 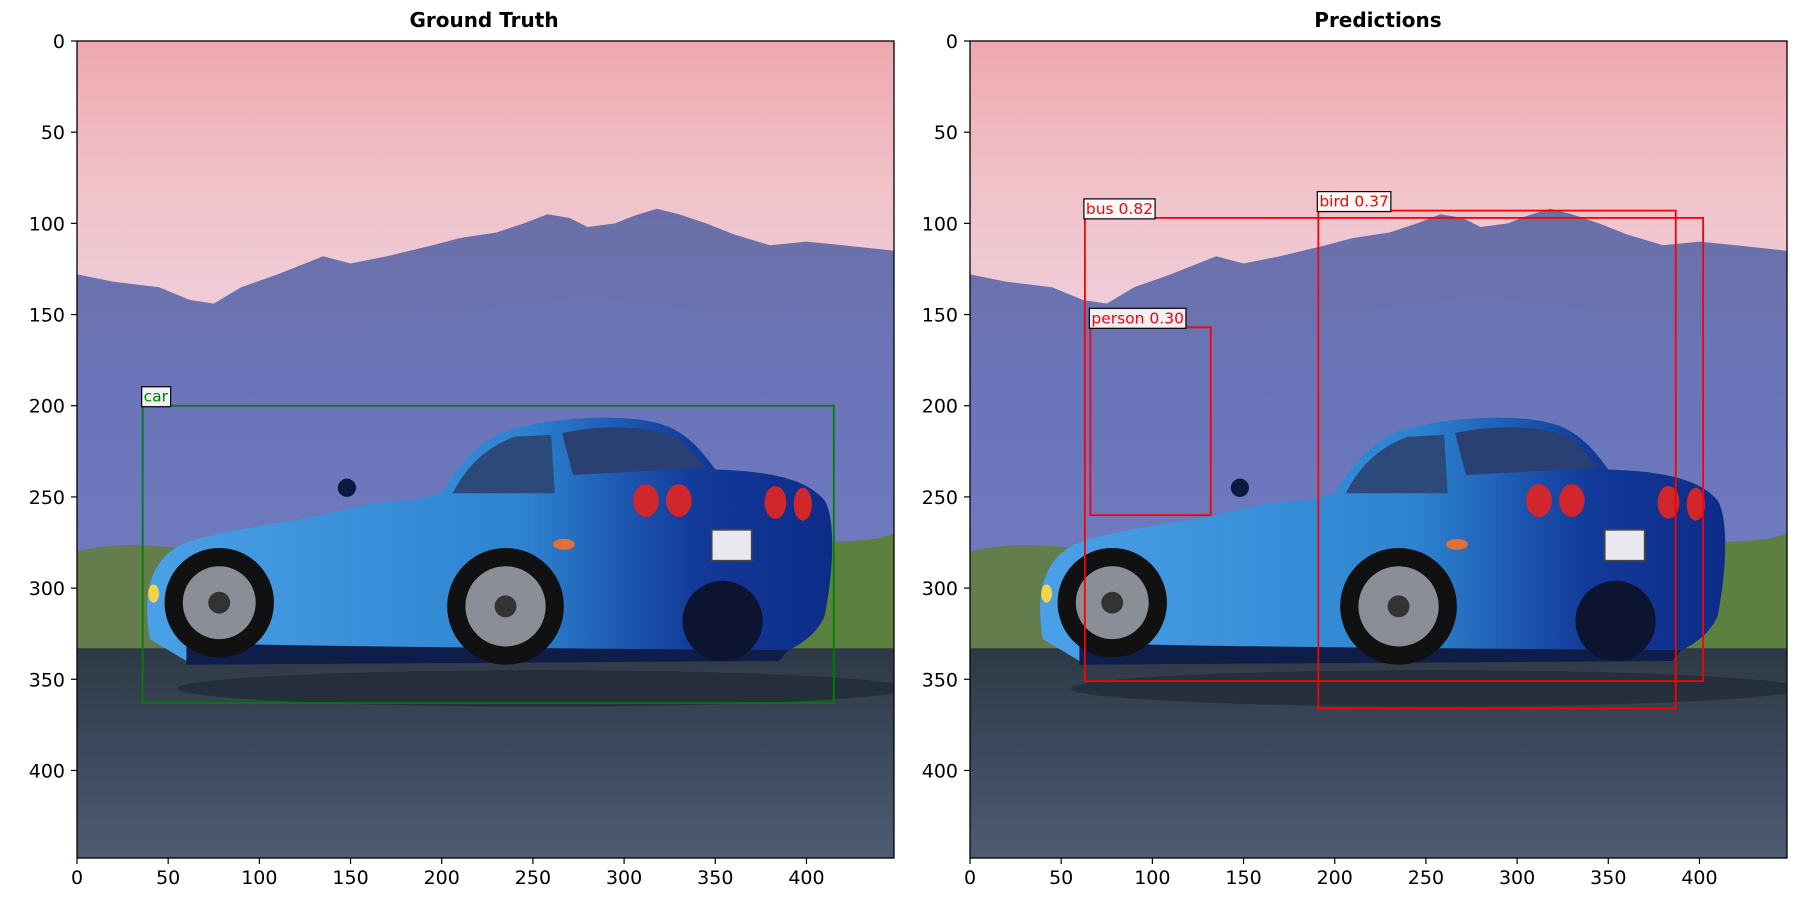 I want to click on panel-title: Ground Truth, so click(x=483, y=20).